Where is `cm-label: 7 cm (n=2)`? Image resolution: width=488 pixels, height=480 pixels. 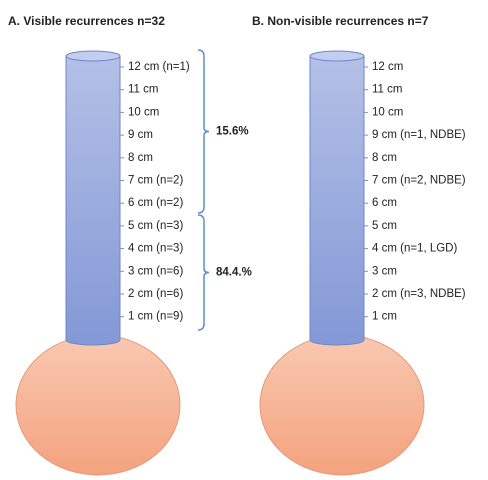
cm-label: 7 cm (n=2) is located at coordinates (155, 181).